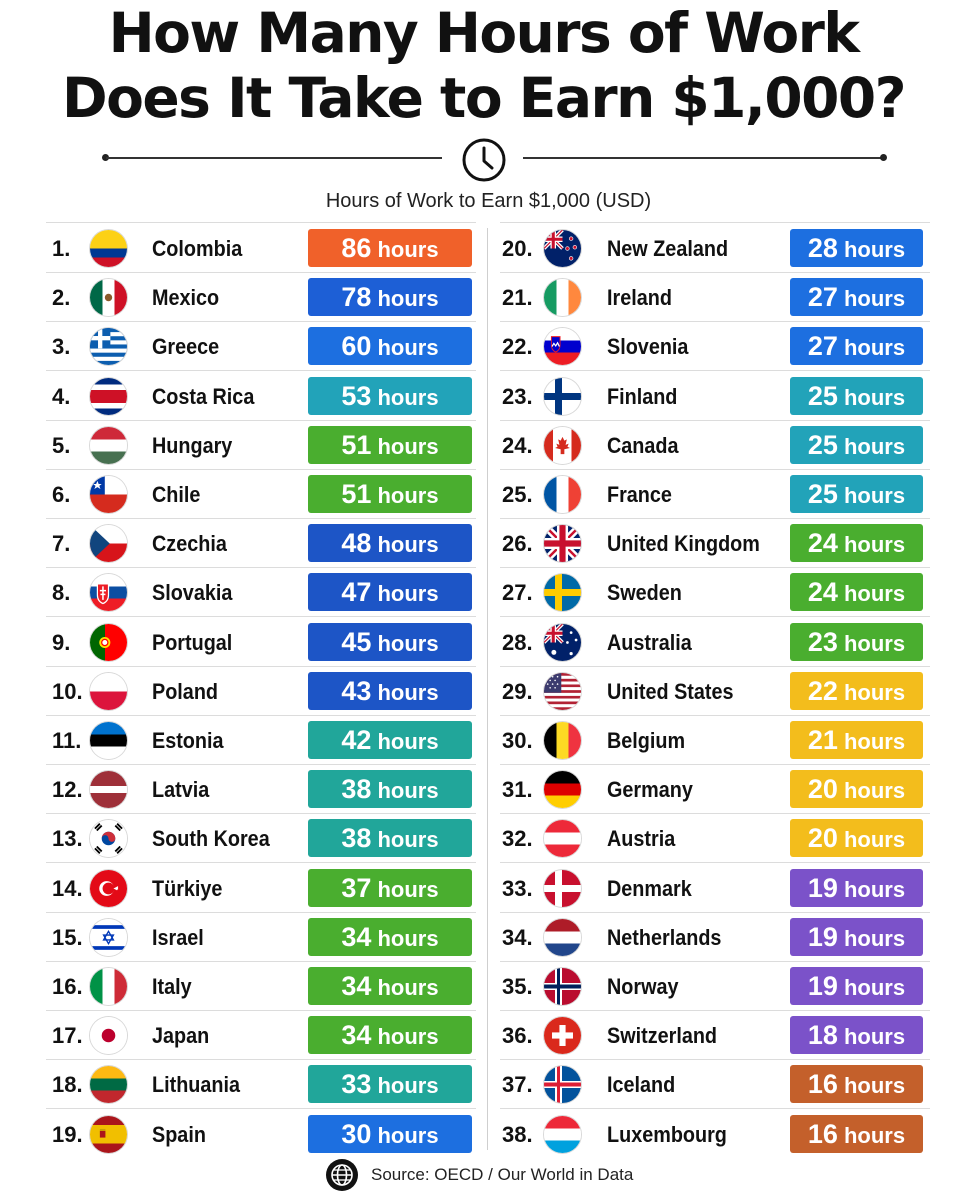 This screenshot has width=967, height=1200. What do you see at coordinates (517, 691) in the screenshot?
I see `rank-number: 29.` at bounding box center [517, 691].